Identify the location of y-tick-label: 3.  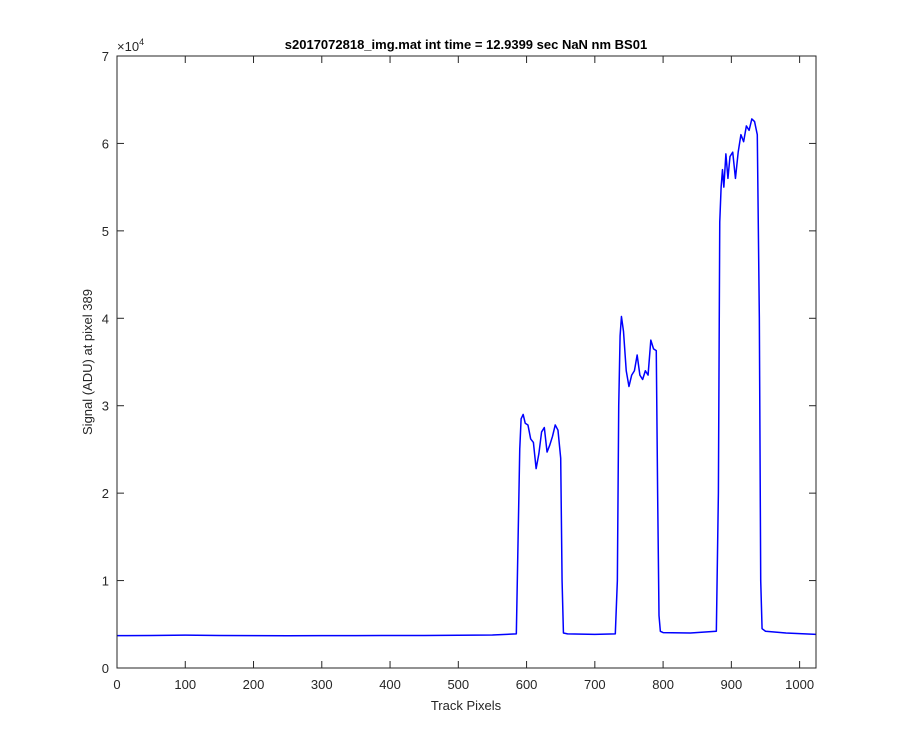
(105, 406).